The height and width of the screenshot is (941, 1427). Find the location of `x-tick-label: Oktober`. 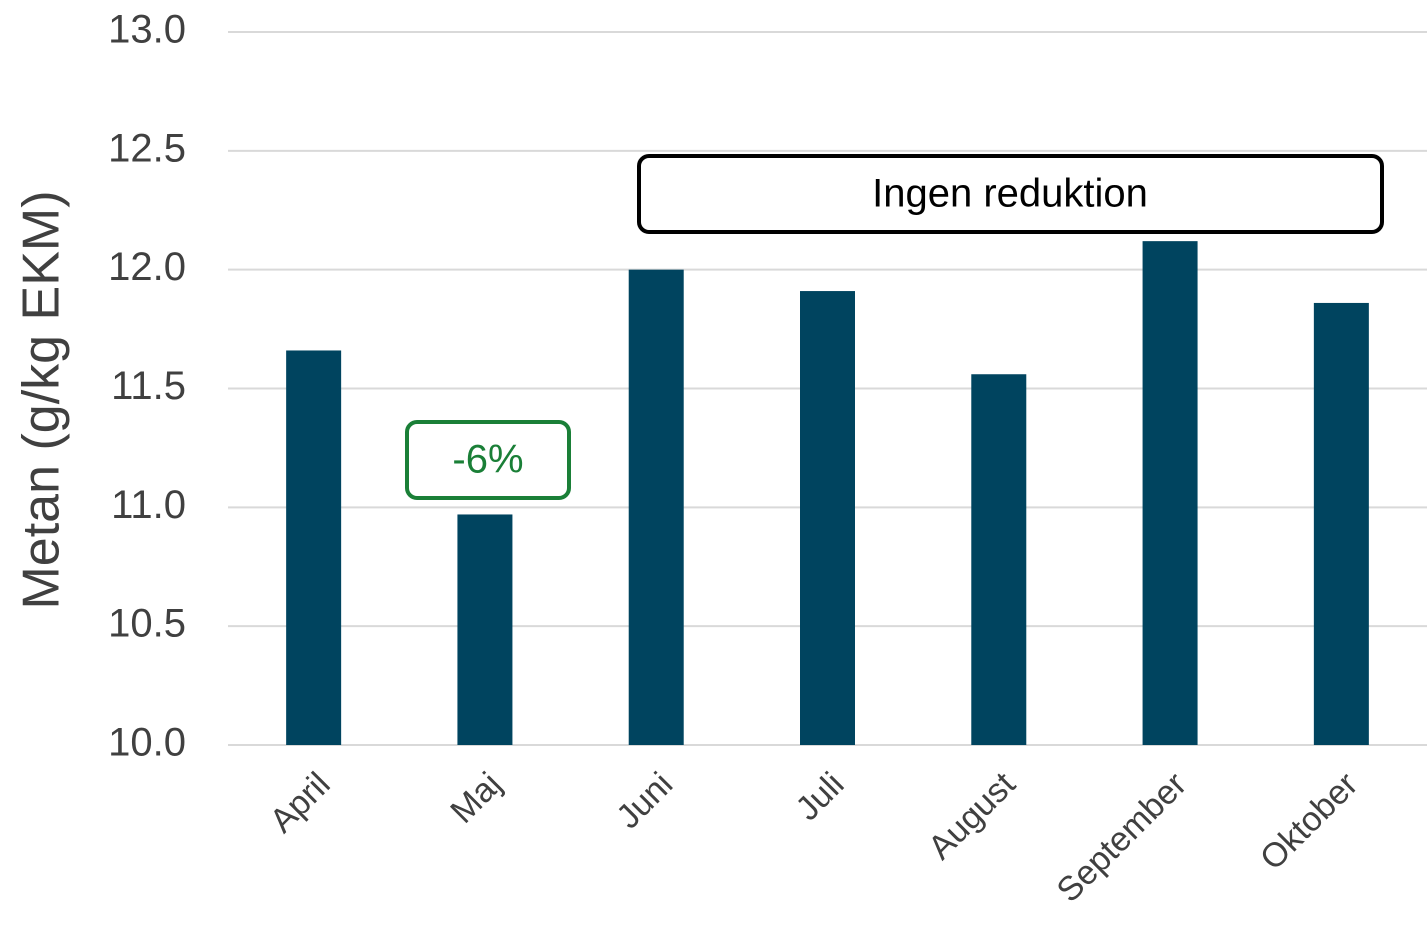

x-tick-label: Oktober is located at coordinates (1309, 821).